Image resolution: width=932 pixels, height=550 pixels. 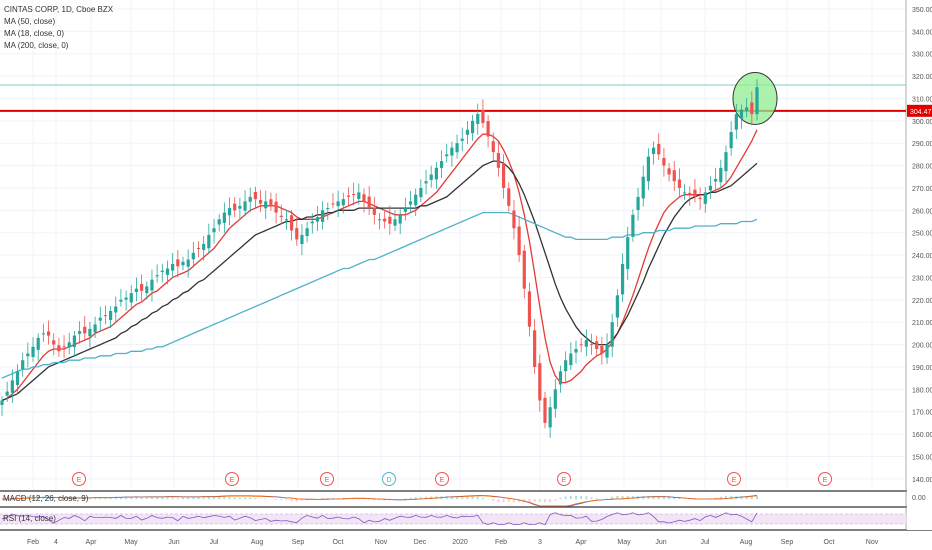 What do you see at coordinates (420, 542) in the screenshot?
I see `time-tick-label: Dec` at bounding box center [420, 542].